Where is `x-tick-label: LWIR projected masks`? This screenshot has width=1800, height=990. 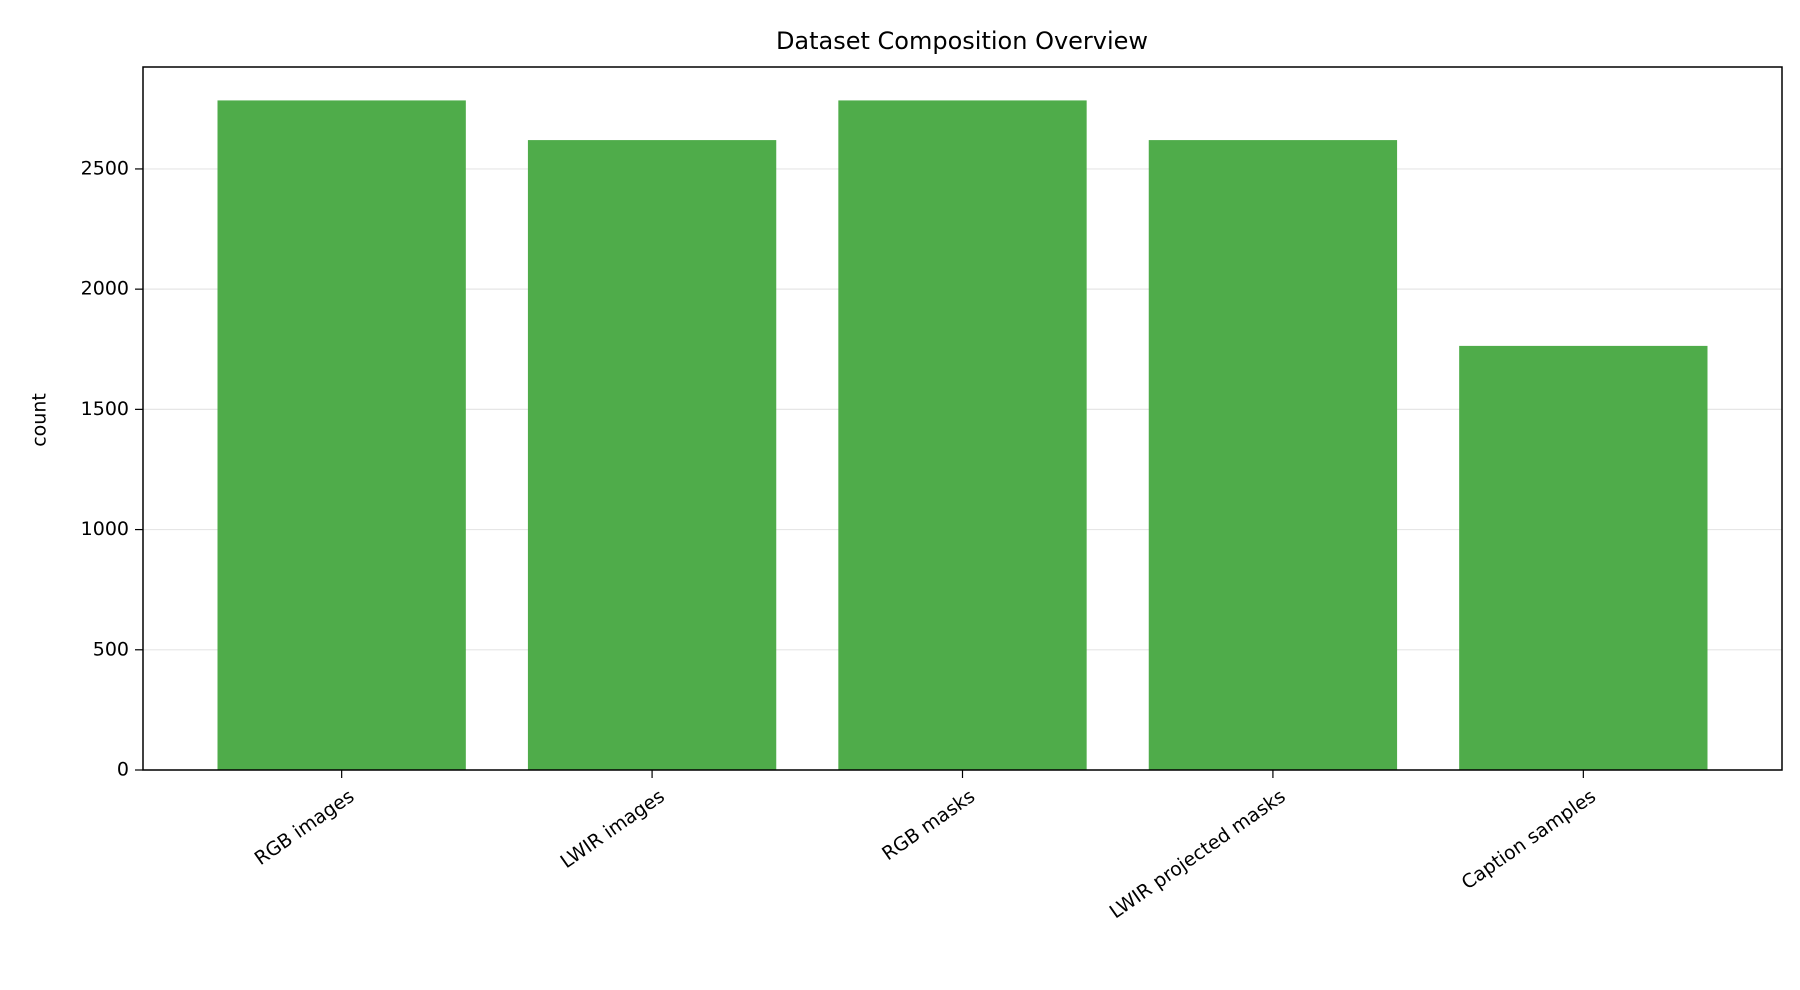 x-tick-label: LWIR projected masks is located at coordinates (1198, 854).